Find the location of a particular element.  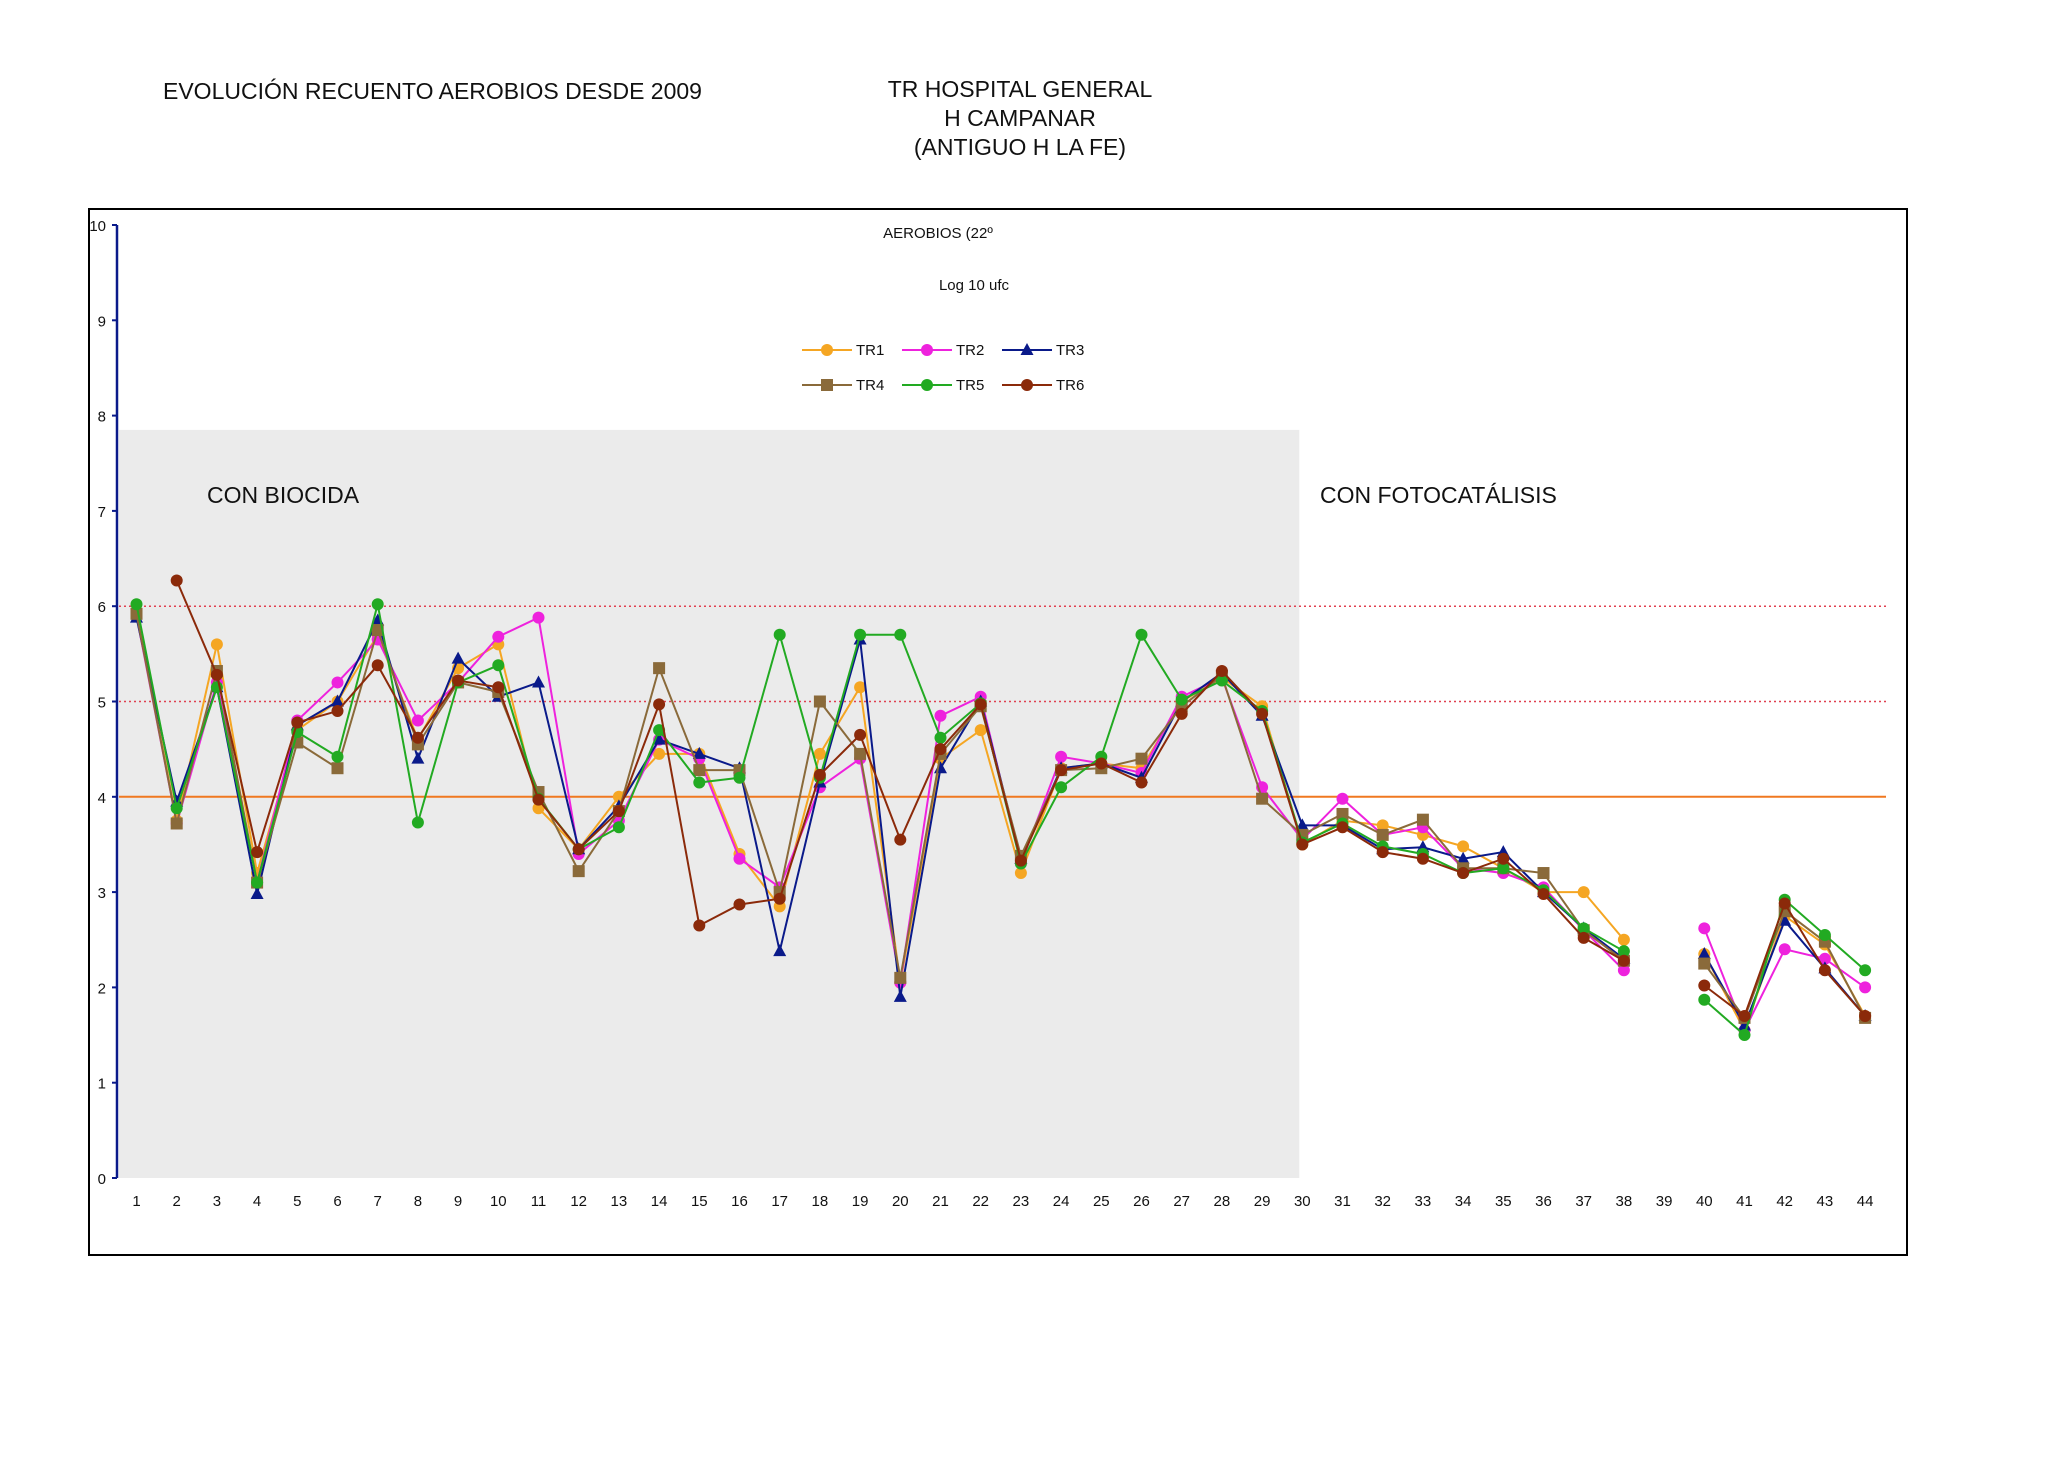

y-tick-label: 4 is located at coordinates (102, 798).